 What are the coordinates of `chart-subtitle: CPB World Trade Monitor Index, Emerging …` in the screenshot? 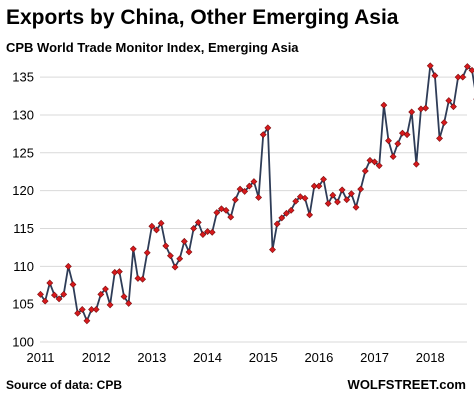 It's located at (152, 47).